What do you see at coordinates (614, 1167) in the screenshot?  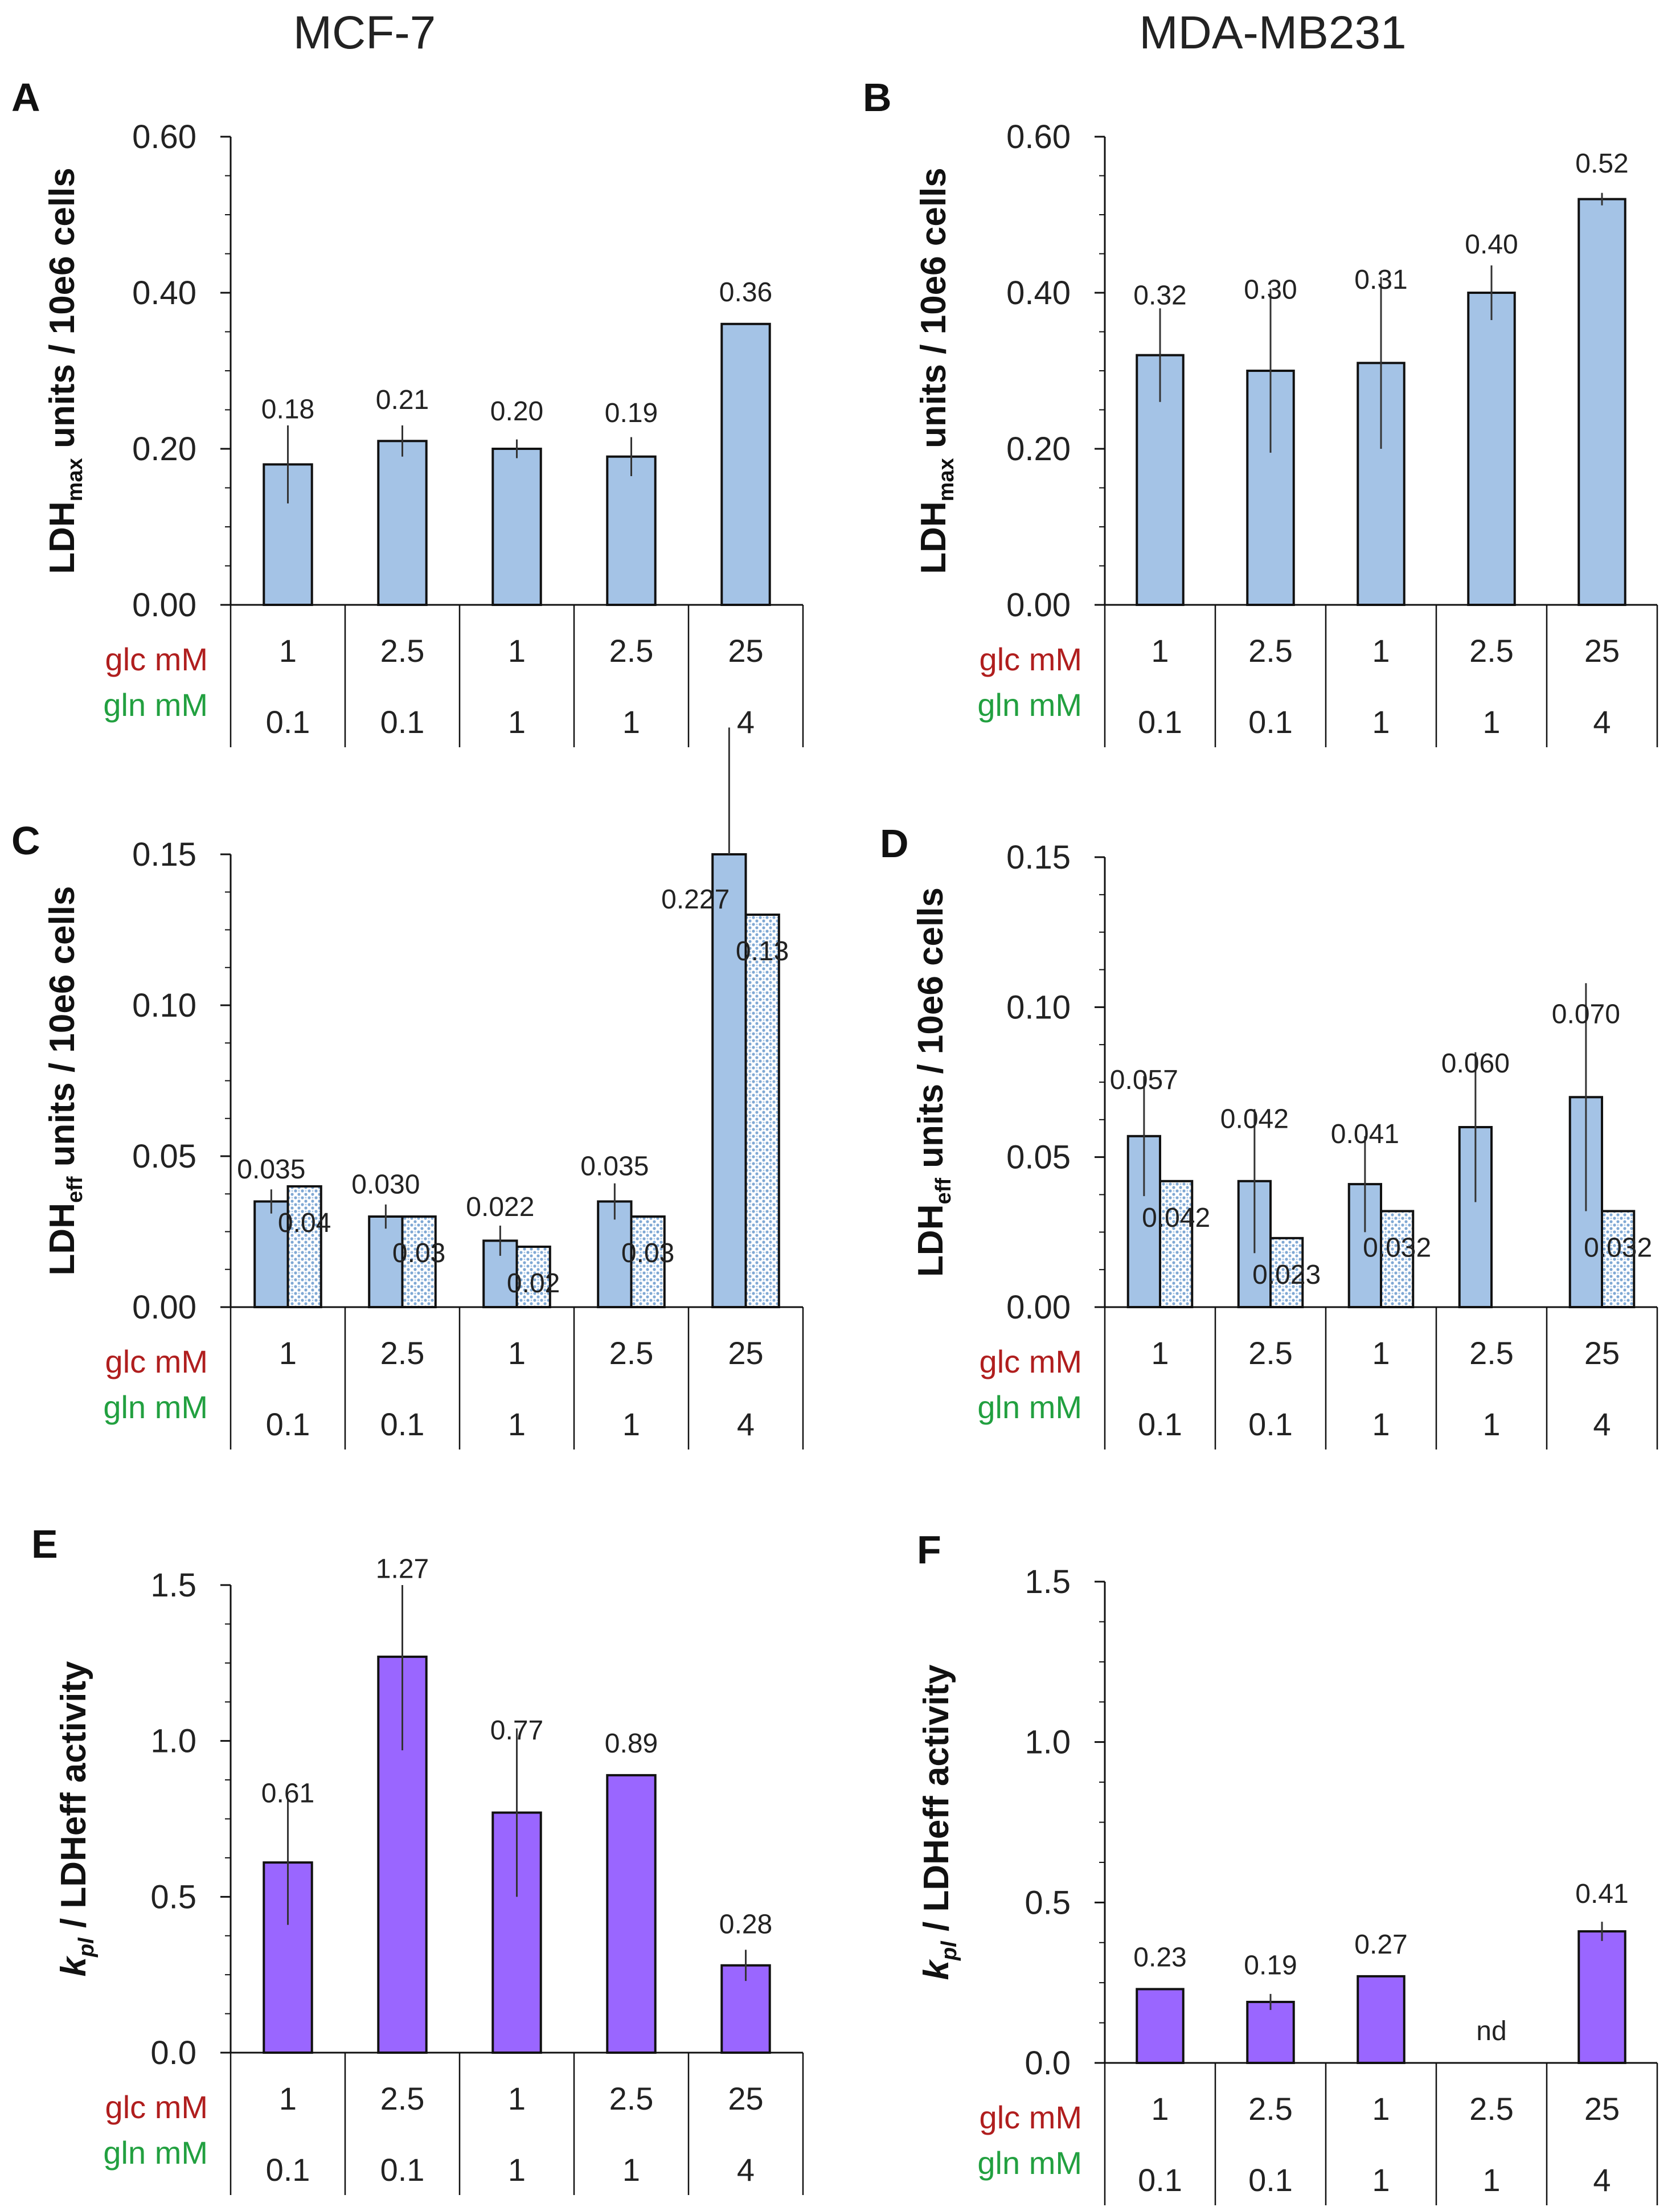 I see `data-label: 0.035` at bounding box center [614, 1167].